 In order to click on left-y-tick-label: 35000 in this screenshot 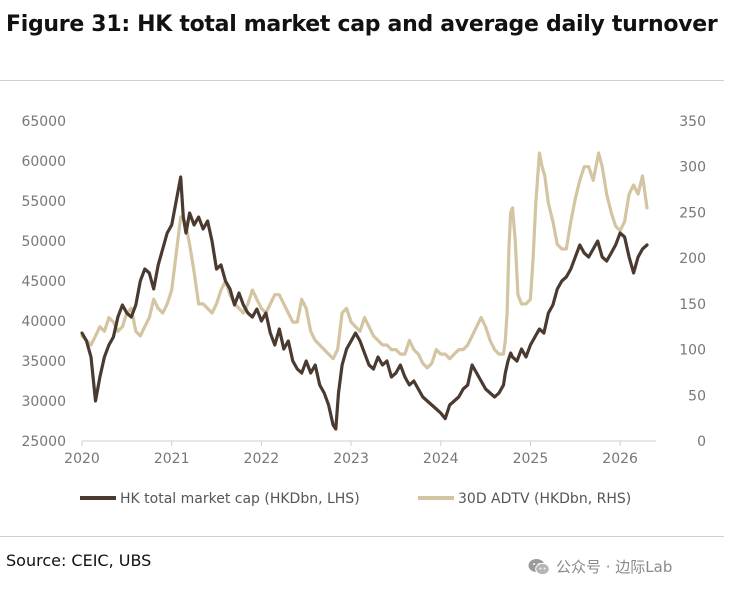, I will do `click(43, 362)`.